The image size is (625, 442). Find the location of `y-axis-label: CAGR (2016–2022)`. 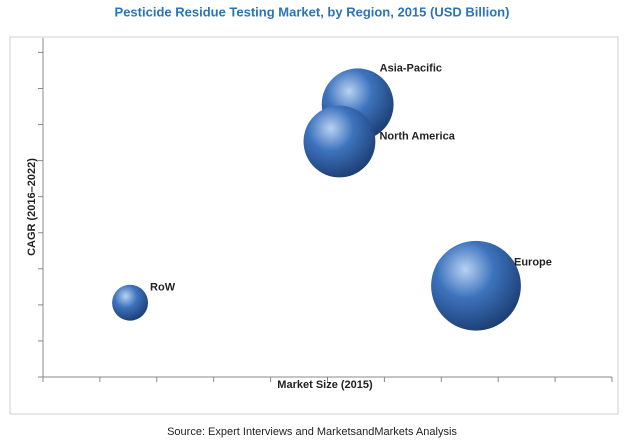

y-axis-label: CAGR (2016–2022) is located at coordinates (32, 207).